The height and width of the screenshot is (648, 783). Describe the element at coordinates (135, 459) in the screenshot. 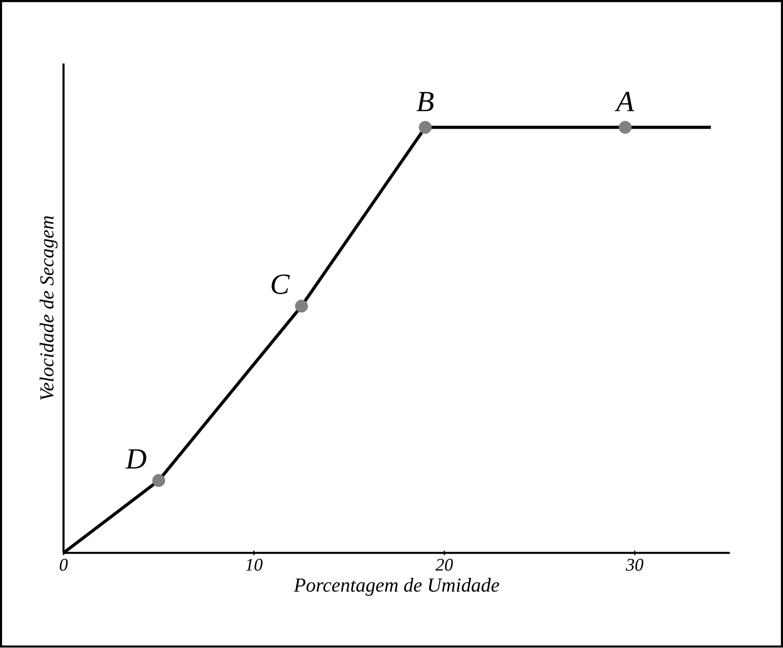

I see `annotation: D` at that location.